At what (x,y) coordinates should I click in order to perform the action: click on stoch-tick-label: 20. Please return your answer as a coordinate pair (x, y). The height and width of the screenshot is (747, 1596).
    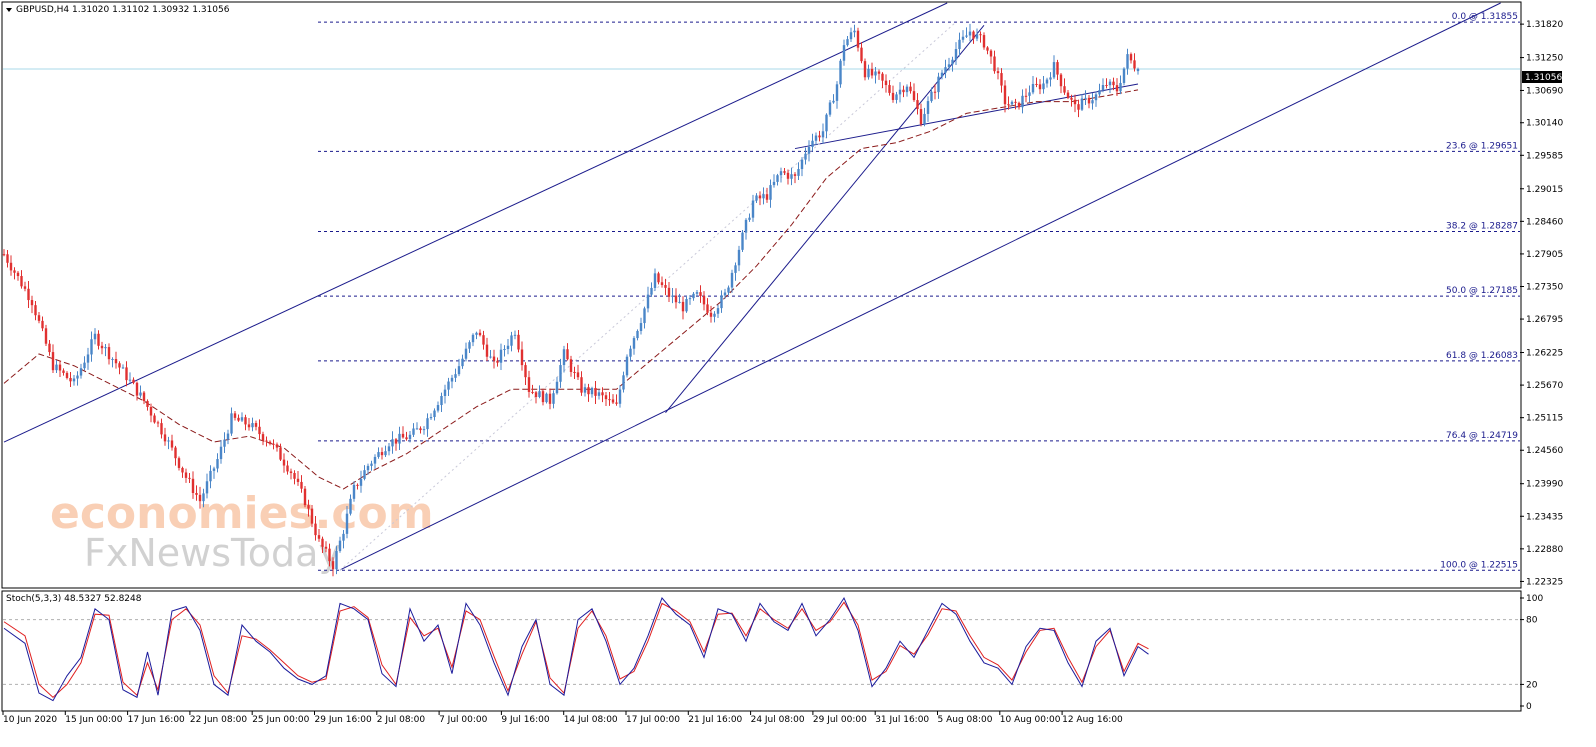
    Looking at the image, I should click on (1532, 685).